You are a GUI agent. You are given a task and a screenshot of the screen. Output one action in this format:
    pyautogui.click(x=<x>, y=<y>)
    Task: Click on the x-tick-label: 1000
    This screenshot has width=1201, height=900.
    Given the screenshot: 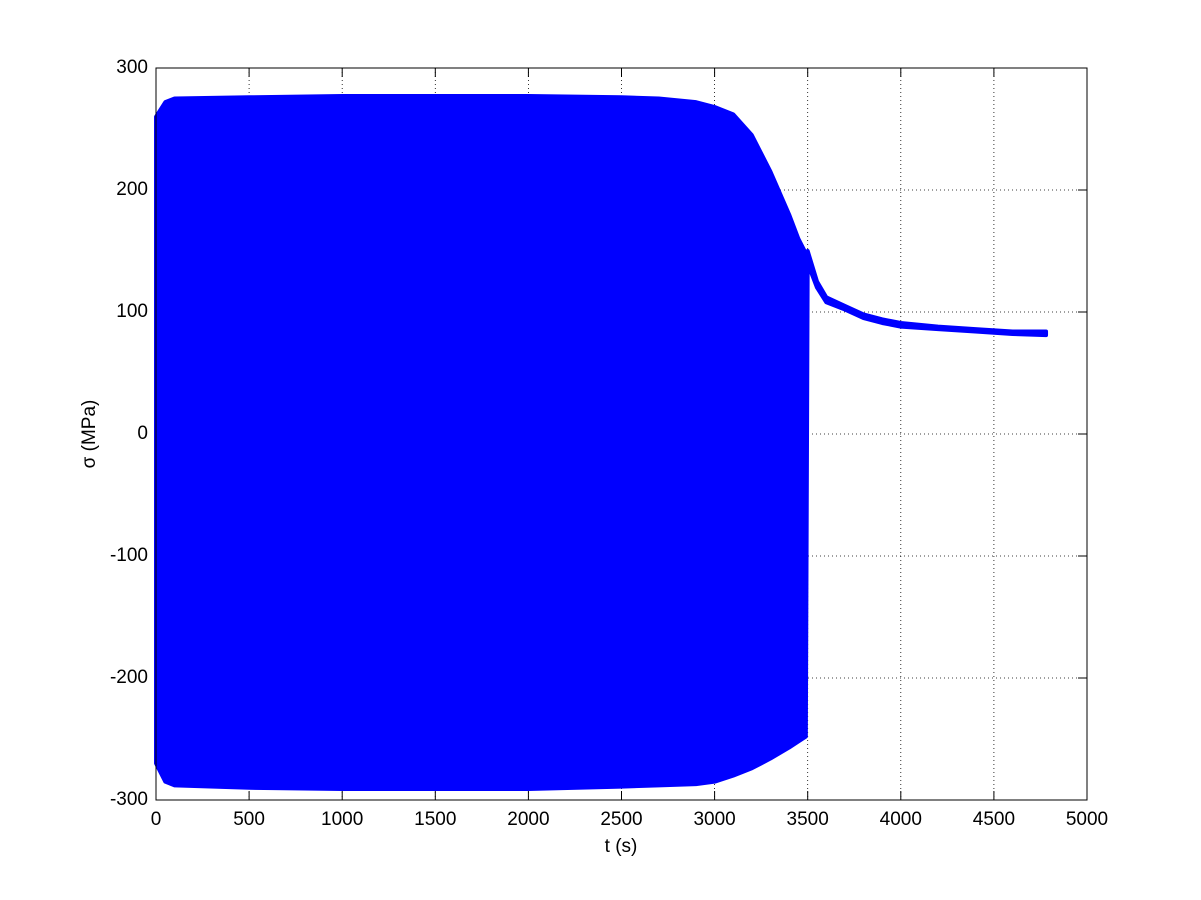 What is the action you would take?
    pyautogui.click(x=342, y=819)
    